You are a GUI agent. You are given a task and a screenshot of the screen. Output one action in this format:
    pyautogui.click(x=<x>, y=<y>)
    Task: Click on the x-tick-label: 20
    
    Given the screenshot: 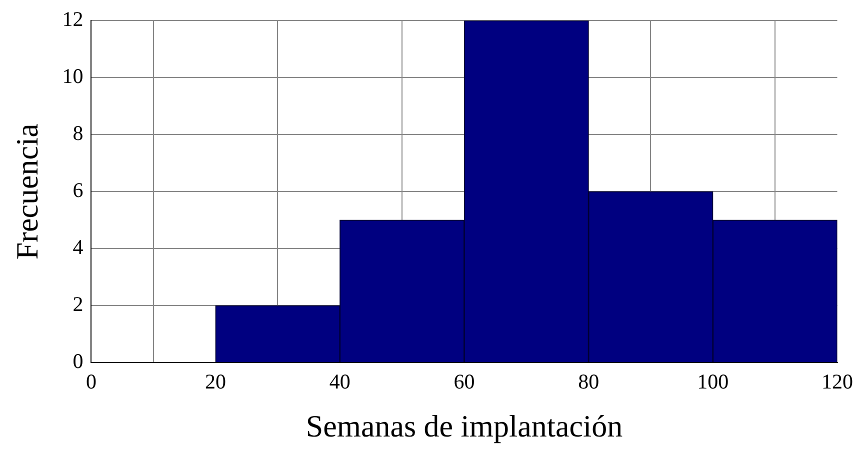 What is the action you would take?
    pyautogui.click(x=215, y=382)
    